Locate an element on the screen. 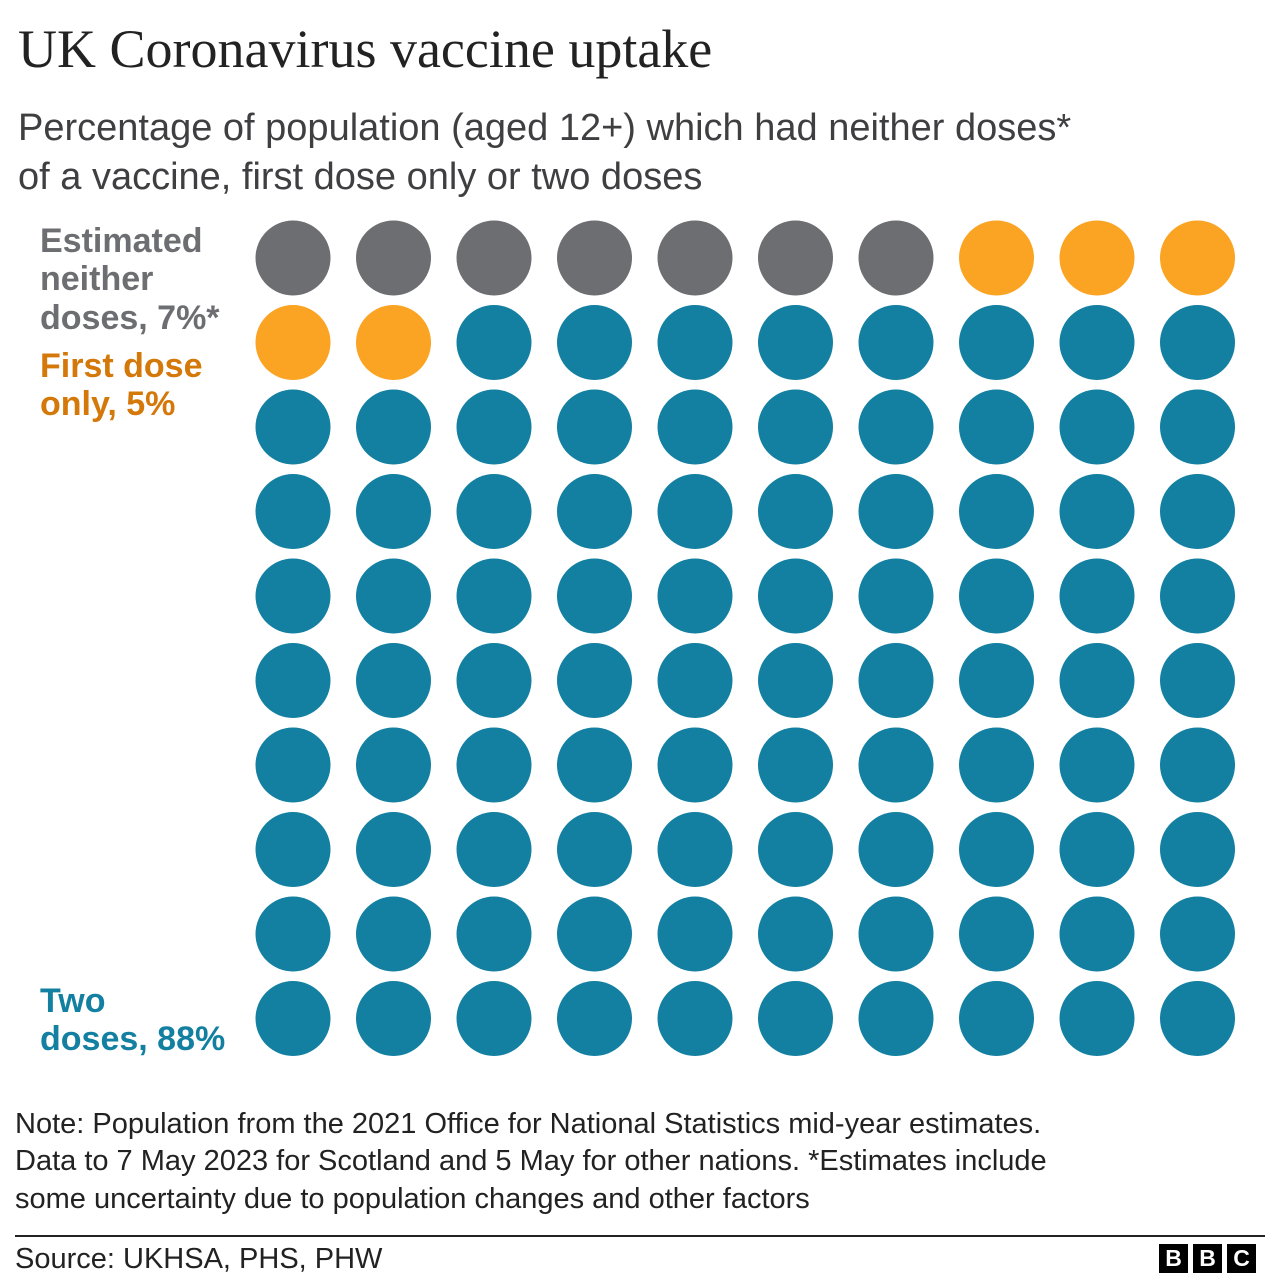 Image resolution: width=1280 pixels, height=1280 pixels. legend-label-neither-doses: Estimated neither doses, 7%* is located at coordinates (130, 279).